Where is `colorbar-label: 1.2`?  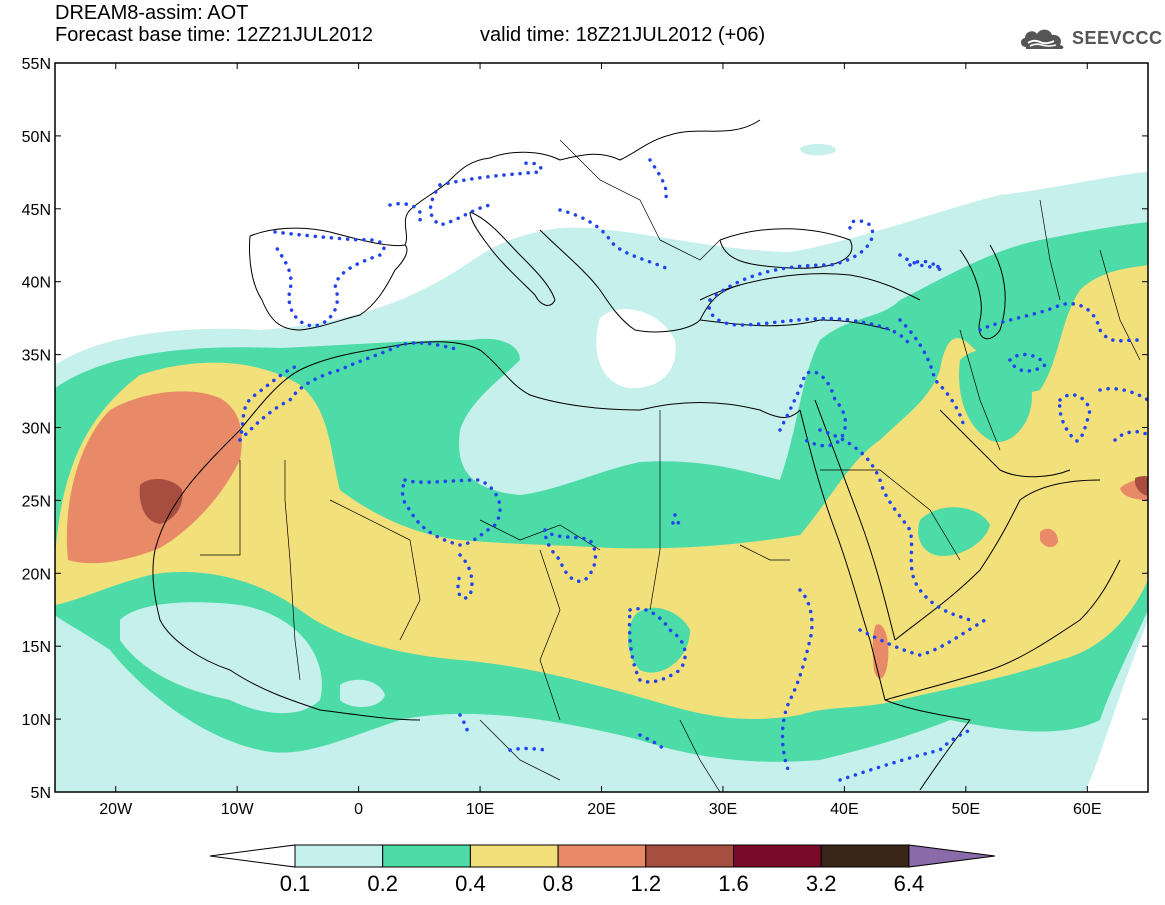
colorbar-label: 1.2 is located at coordinates (646, 883).